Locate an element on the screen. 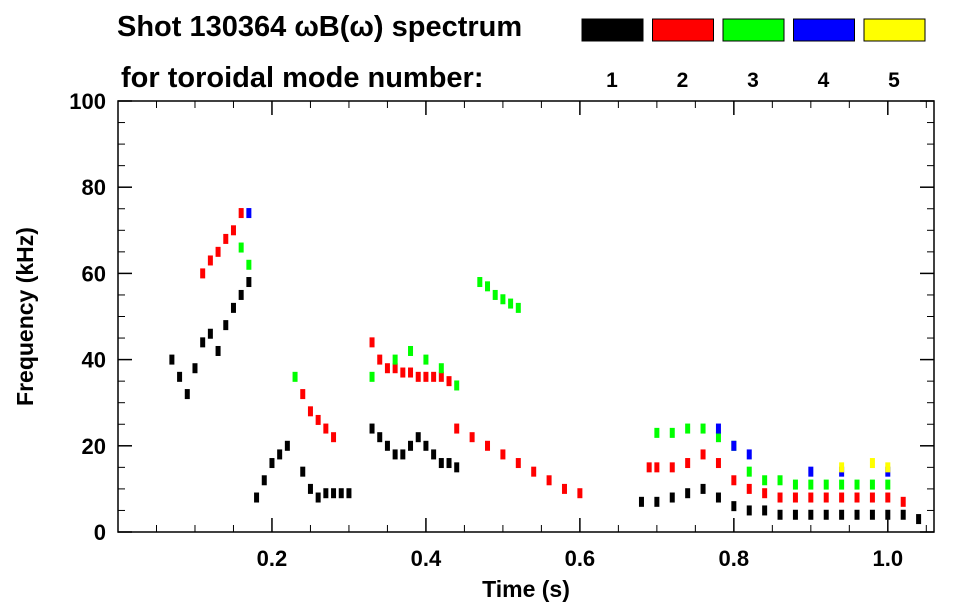 This screenshot has height=615, width=963. y-tick-label: 0 is located at coordinates (100, 532).